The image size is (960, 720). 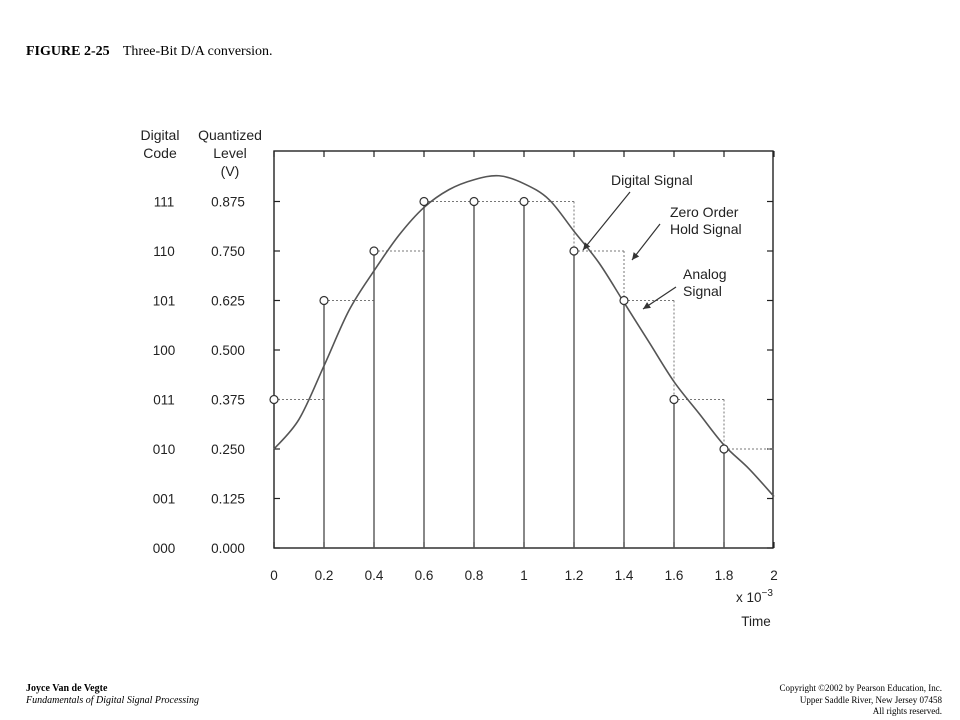 What do you see at coordinates (164, 548) in the screenshot?
I see `digital-code-label: 000` at bounding box center [164, 548].